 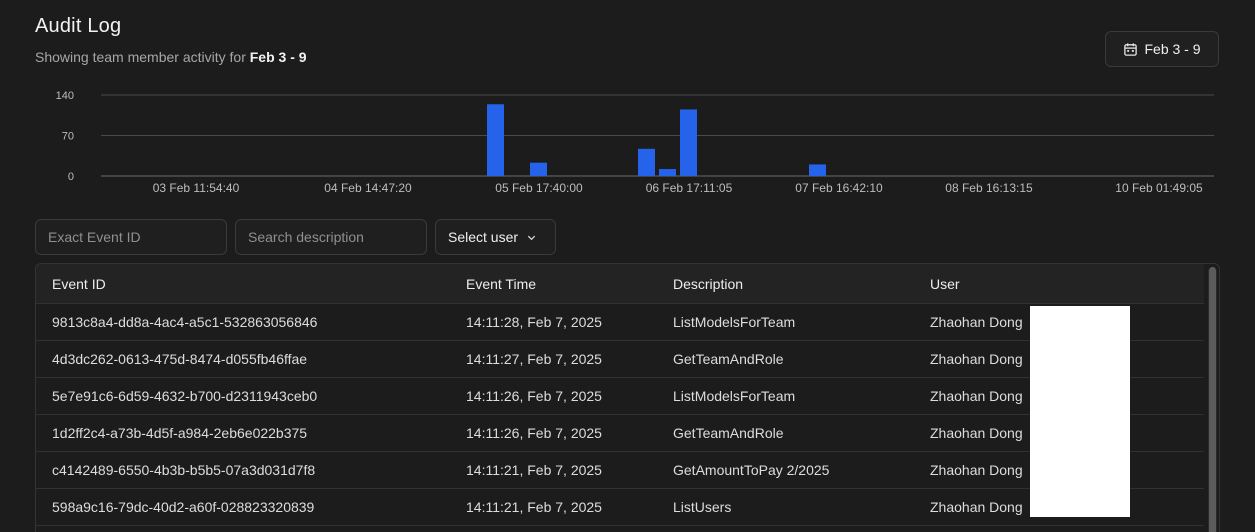 I want to click on x-tick-label: 05 Feb 17:40:00, so click(x=539, y=188).